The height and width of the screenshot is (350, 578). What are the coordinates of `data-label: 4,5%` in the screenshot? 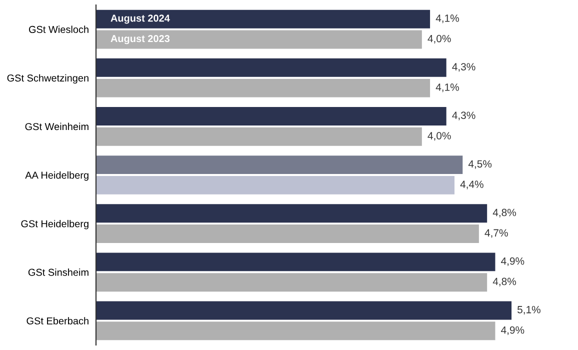 It's located at (480, 164).